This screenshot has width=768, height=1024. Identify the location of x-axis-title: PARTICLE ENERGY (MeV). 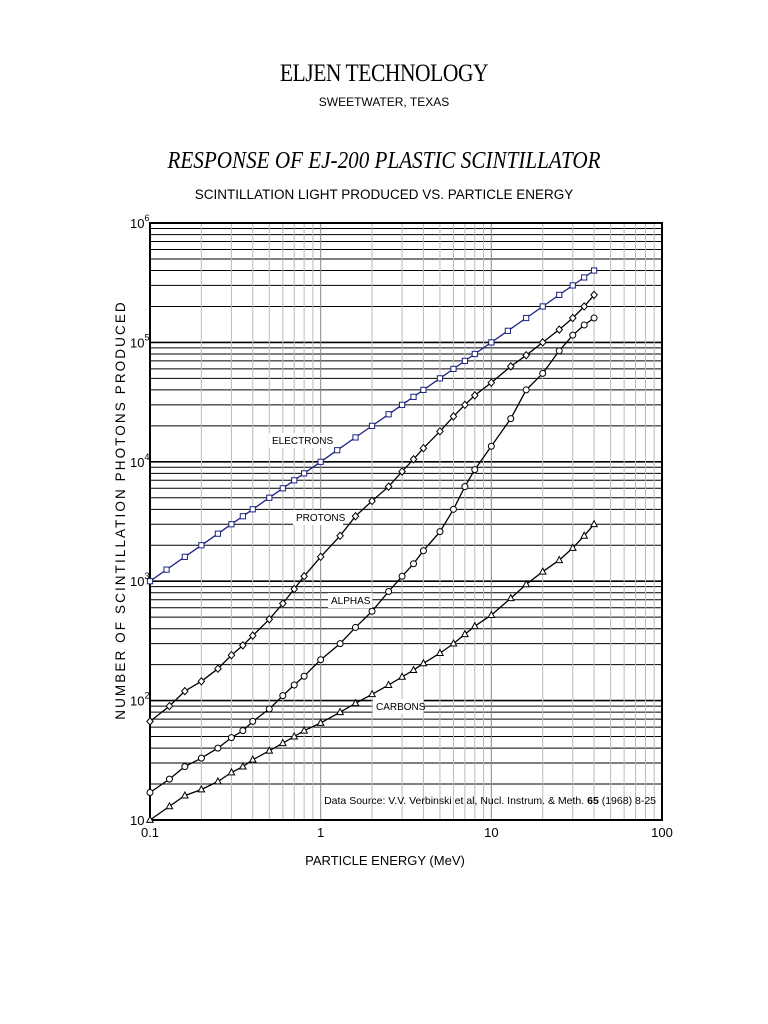
(385, 860).